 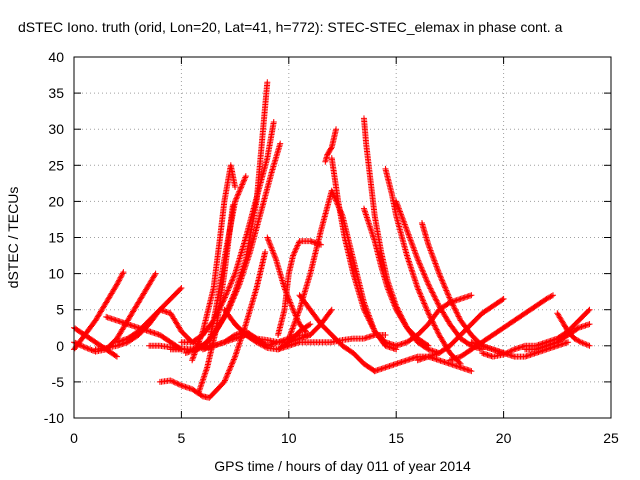 What do you see at coordinates (342, 466) in the screenshot?
I see `x-axis-label: GPS time / hours of day 011 of year 2014` at bounding box center [342, 466].